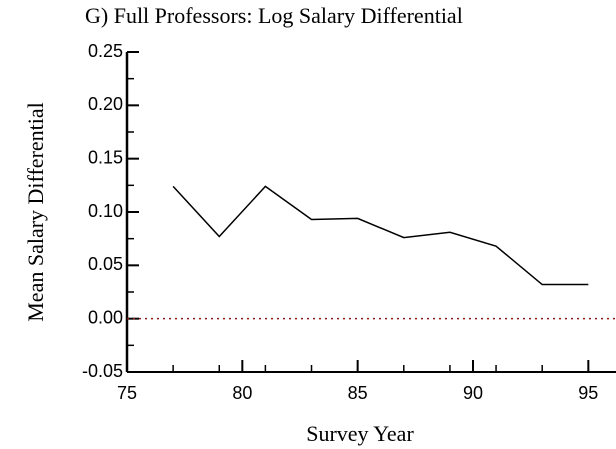 The height and width of the screenshot is (449, 616). I want to click on x-tick-label: 95, so click(588, 393).